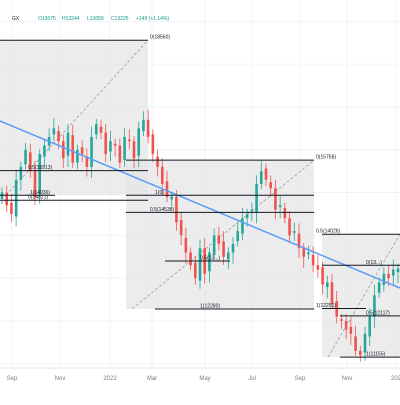 The width and height of the screenshot is (400, 405). I want to click on fib-level-label: 0(15758), so click(326, 158).